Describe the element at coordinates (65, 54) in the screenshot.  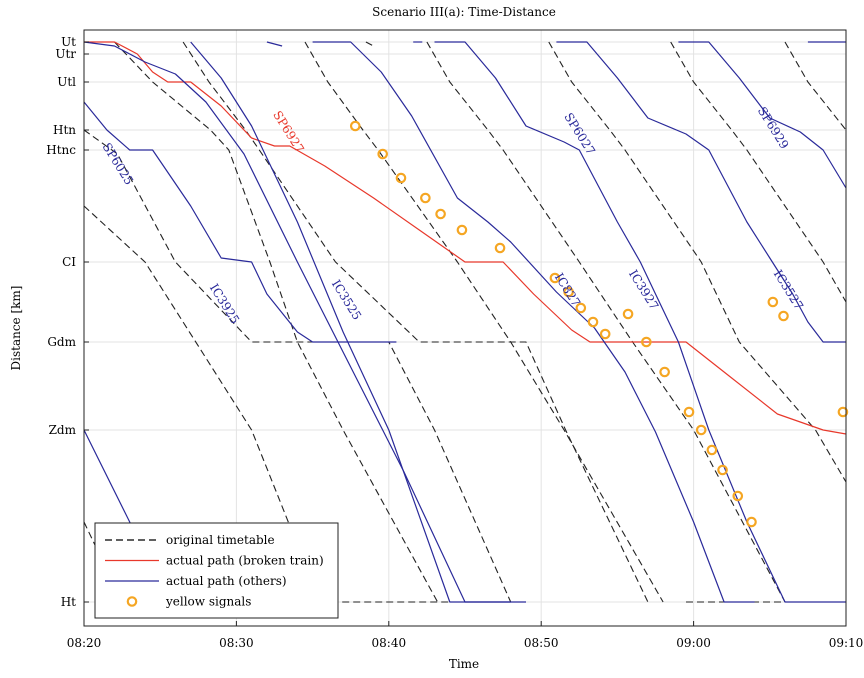
I see `y-tick-label: Utr` at that location.